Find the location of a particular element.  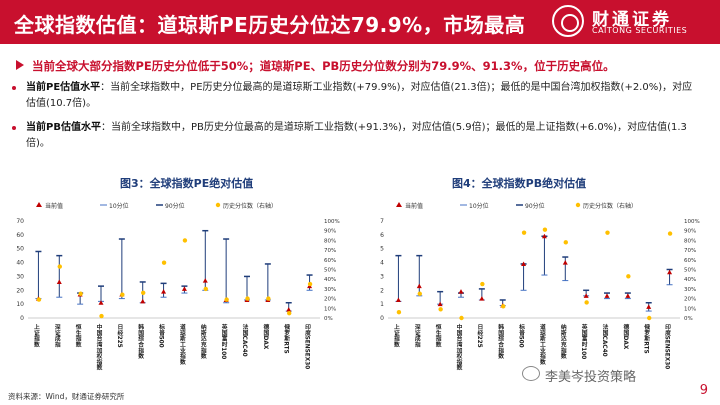

figure-pb-title: 图4：全球指数PB绝对估值 is located at coordinates (519, 183).